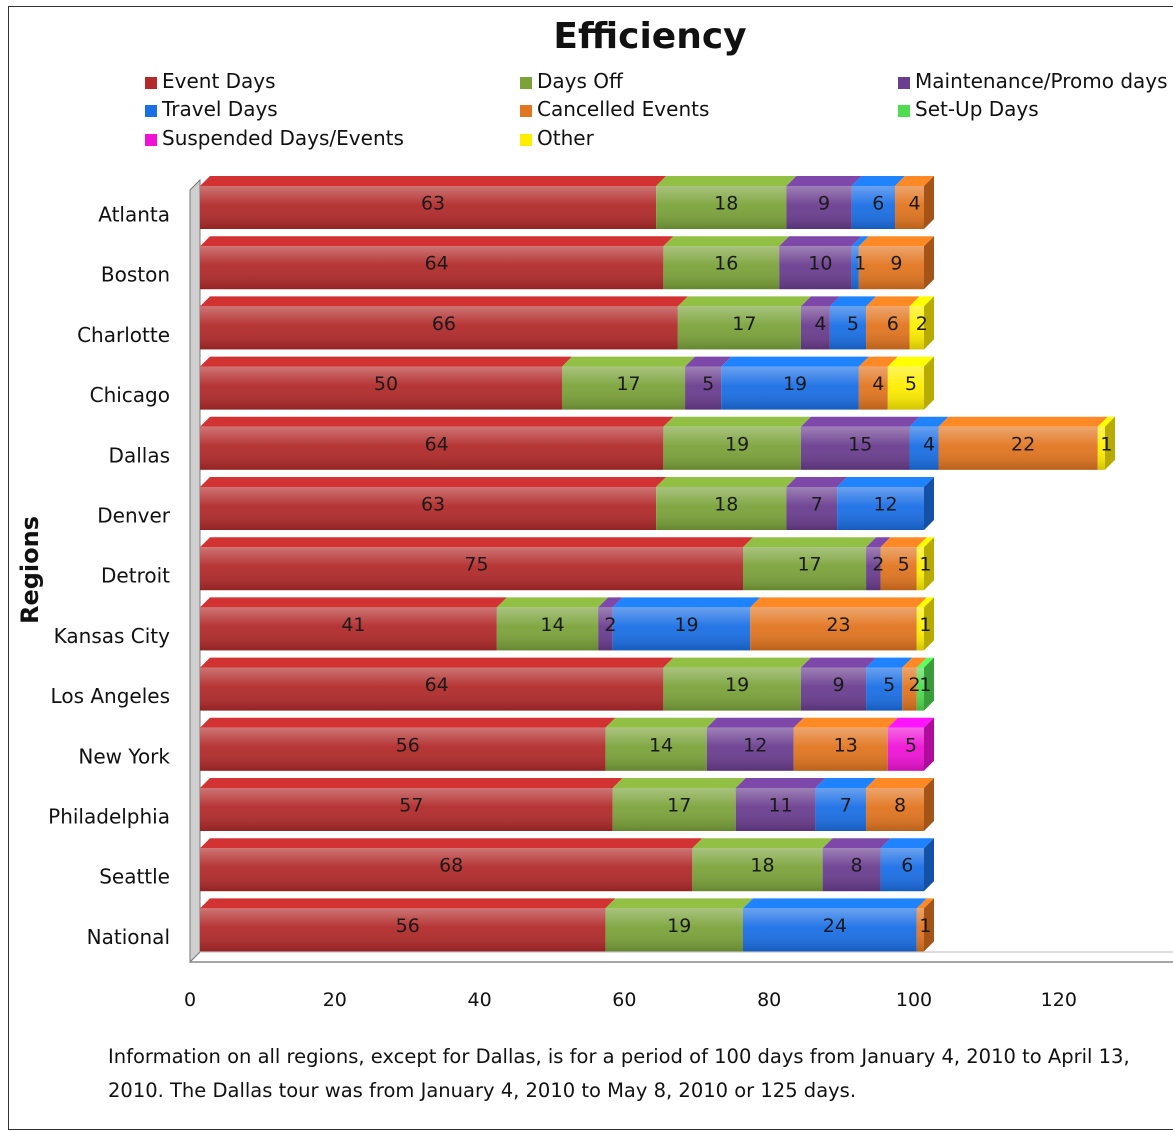 The height and width of the screenshot is (1131, 1173). I want to click on legend-label: Travel Days, so click(219, 109).